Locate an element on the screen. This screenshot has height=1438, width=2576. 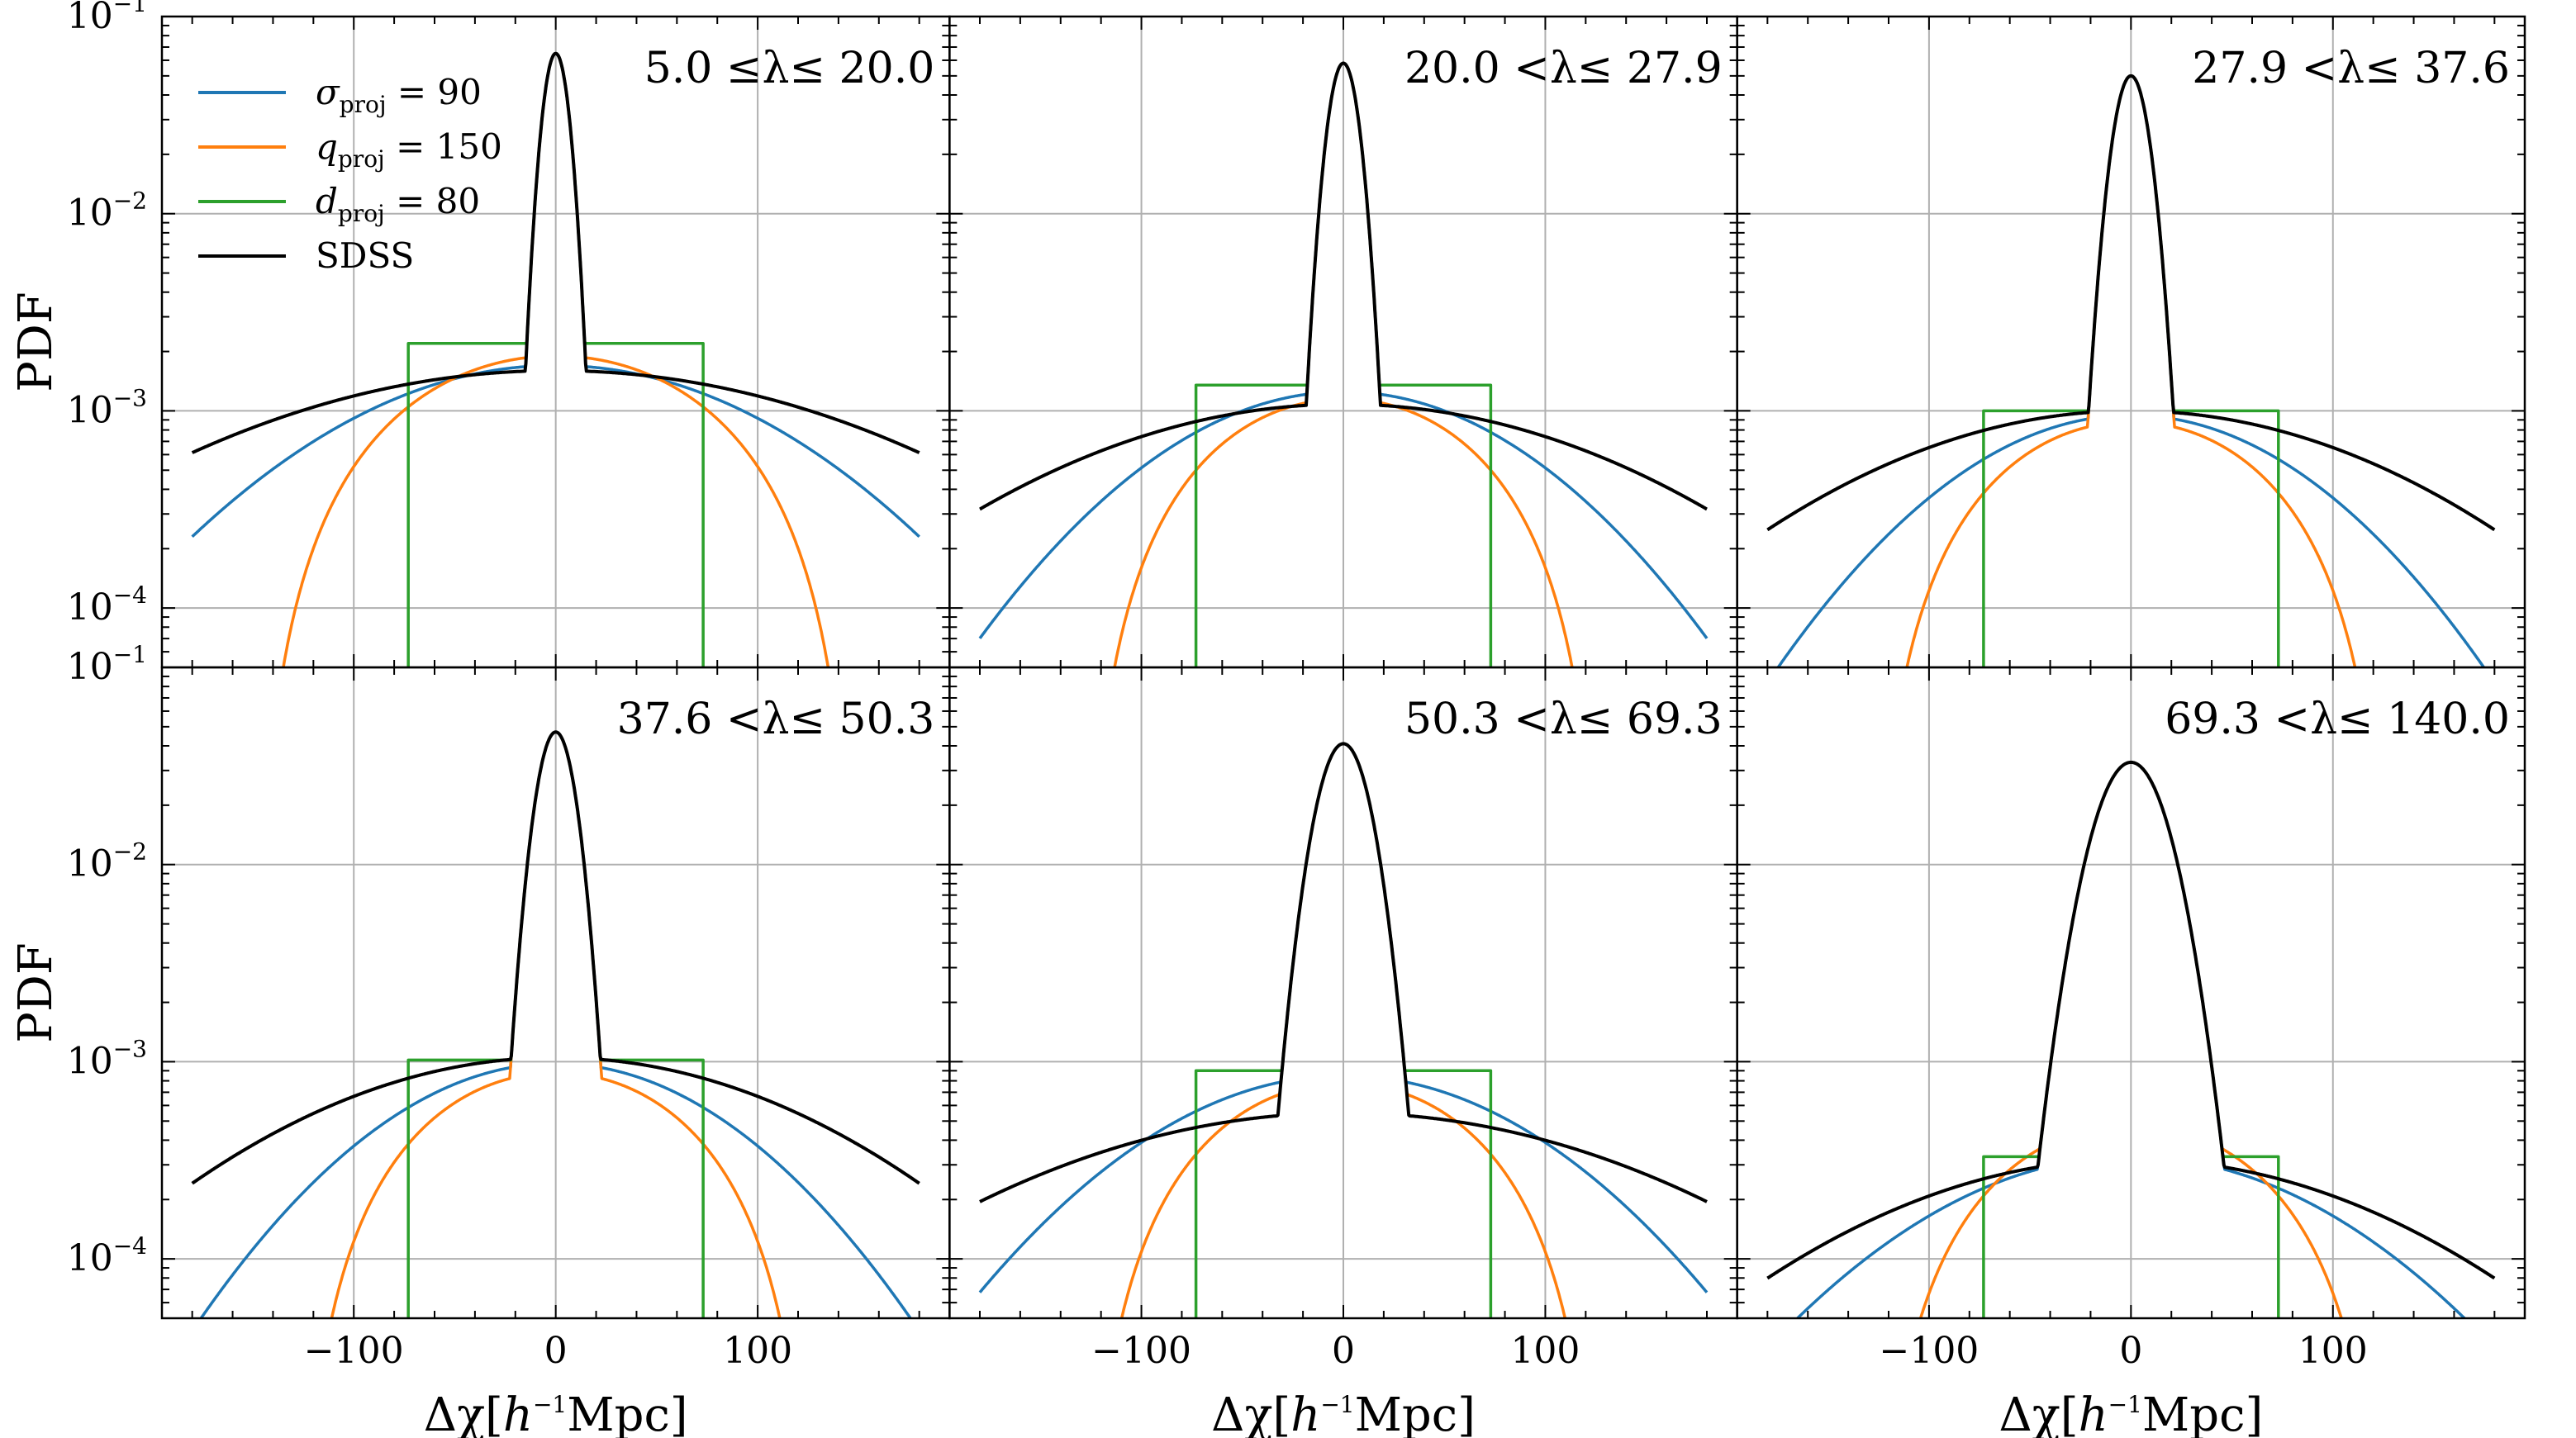
legend-label: σproj = 90 is located at coordinates (399, 95).